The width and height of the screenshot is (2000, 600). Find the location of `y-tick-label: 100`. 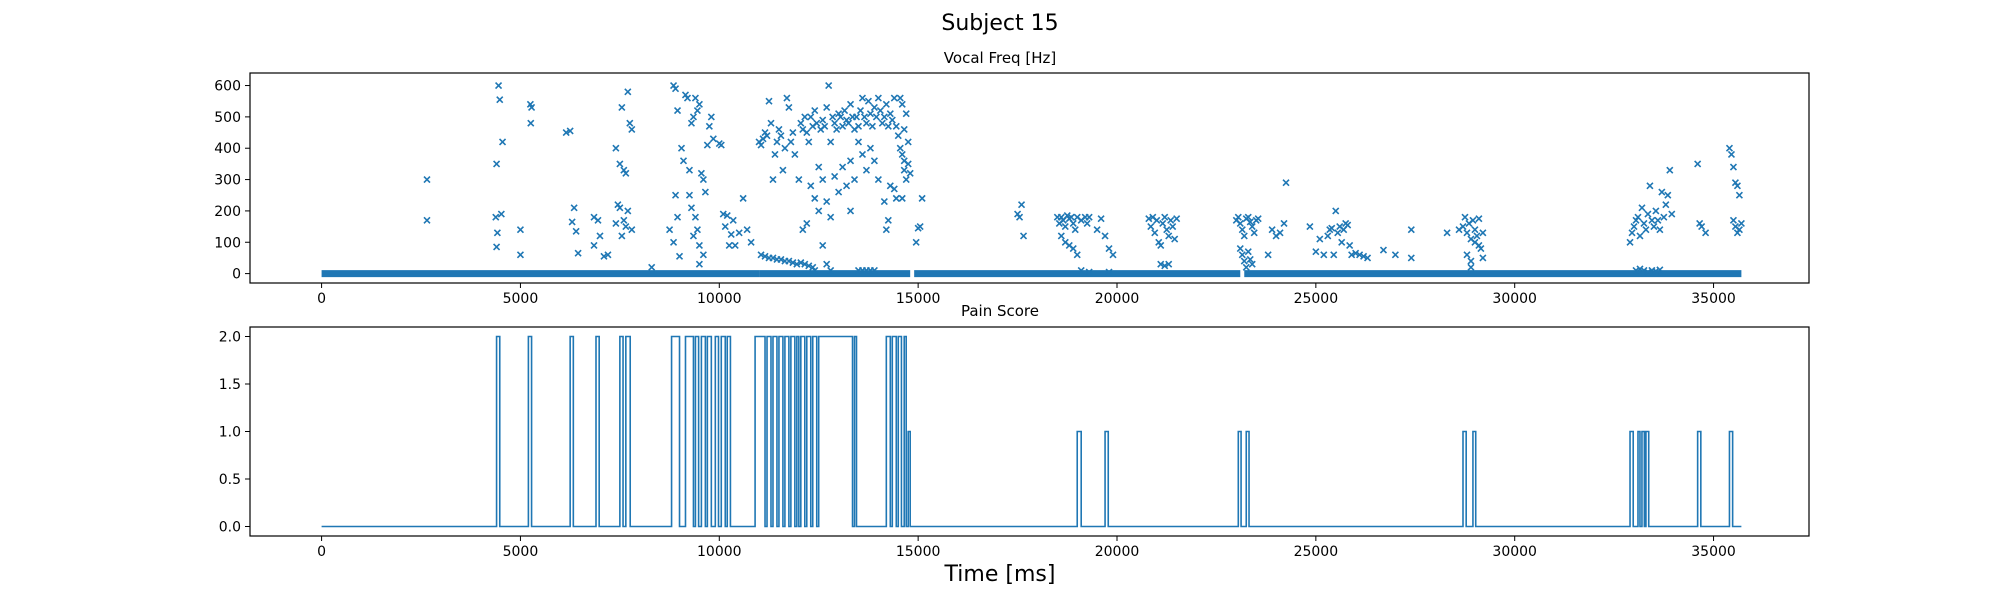

y-tick-label: 100 is located at coordinates (227, 243).